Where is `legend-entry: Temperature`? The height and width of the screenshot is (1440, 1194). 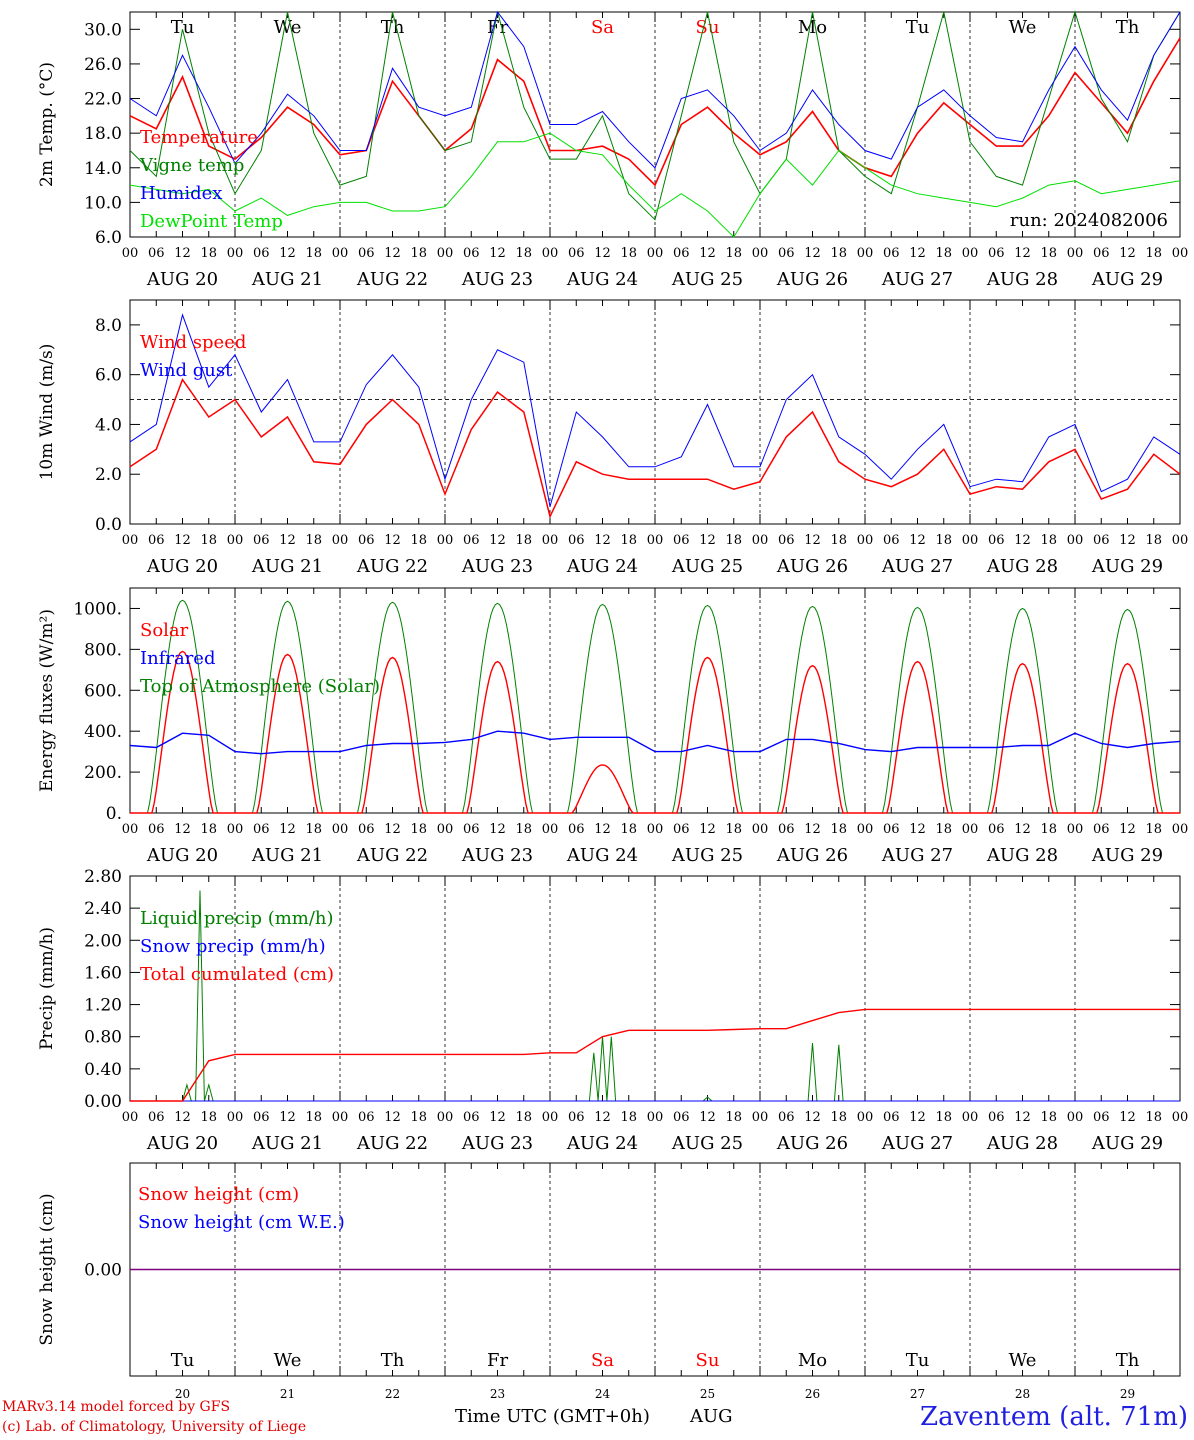
legend-entry: Temperature is located at coordinates (199, 137).